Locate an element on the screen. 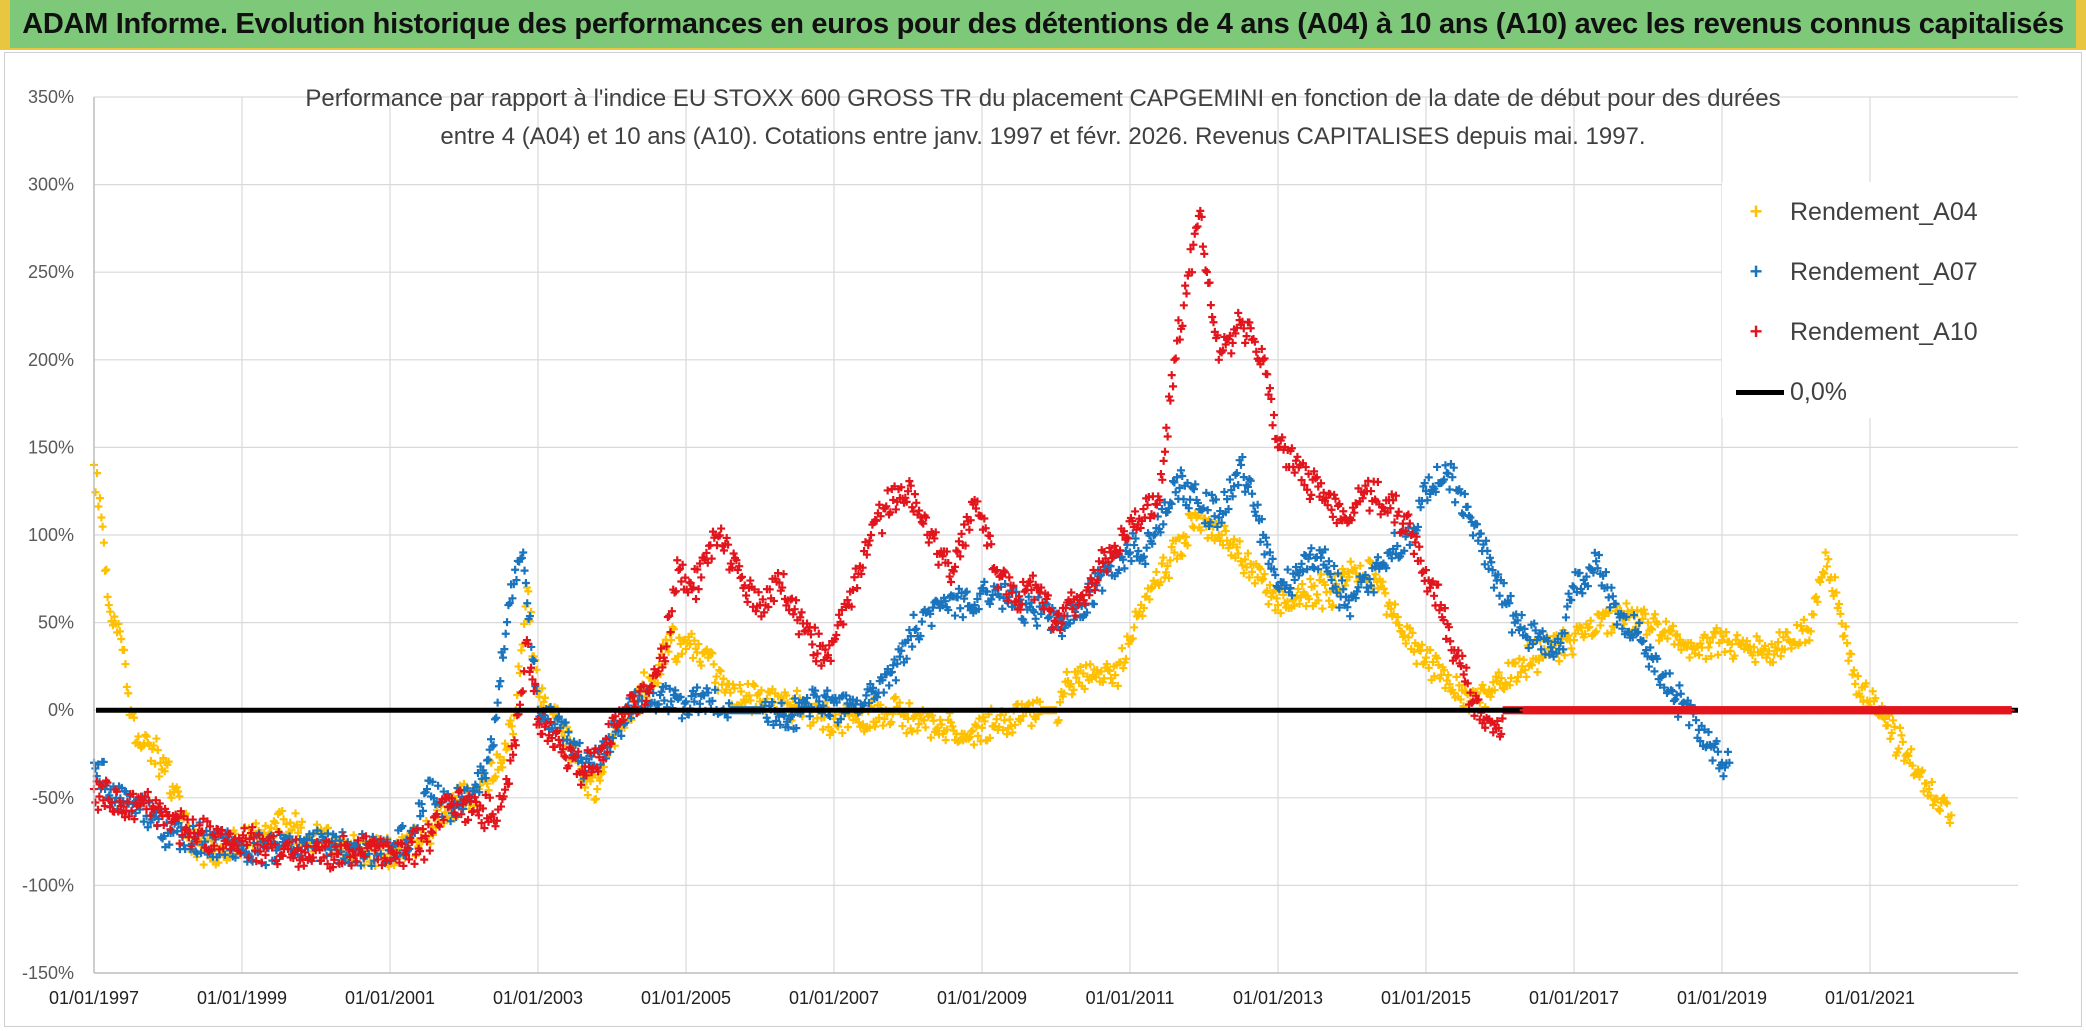  x-tick-label: 01/01/2017 is located at coordinates (1574, 998).